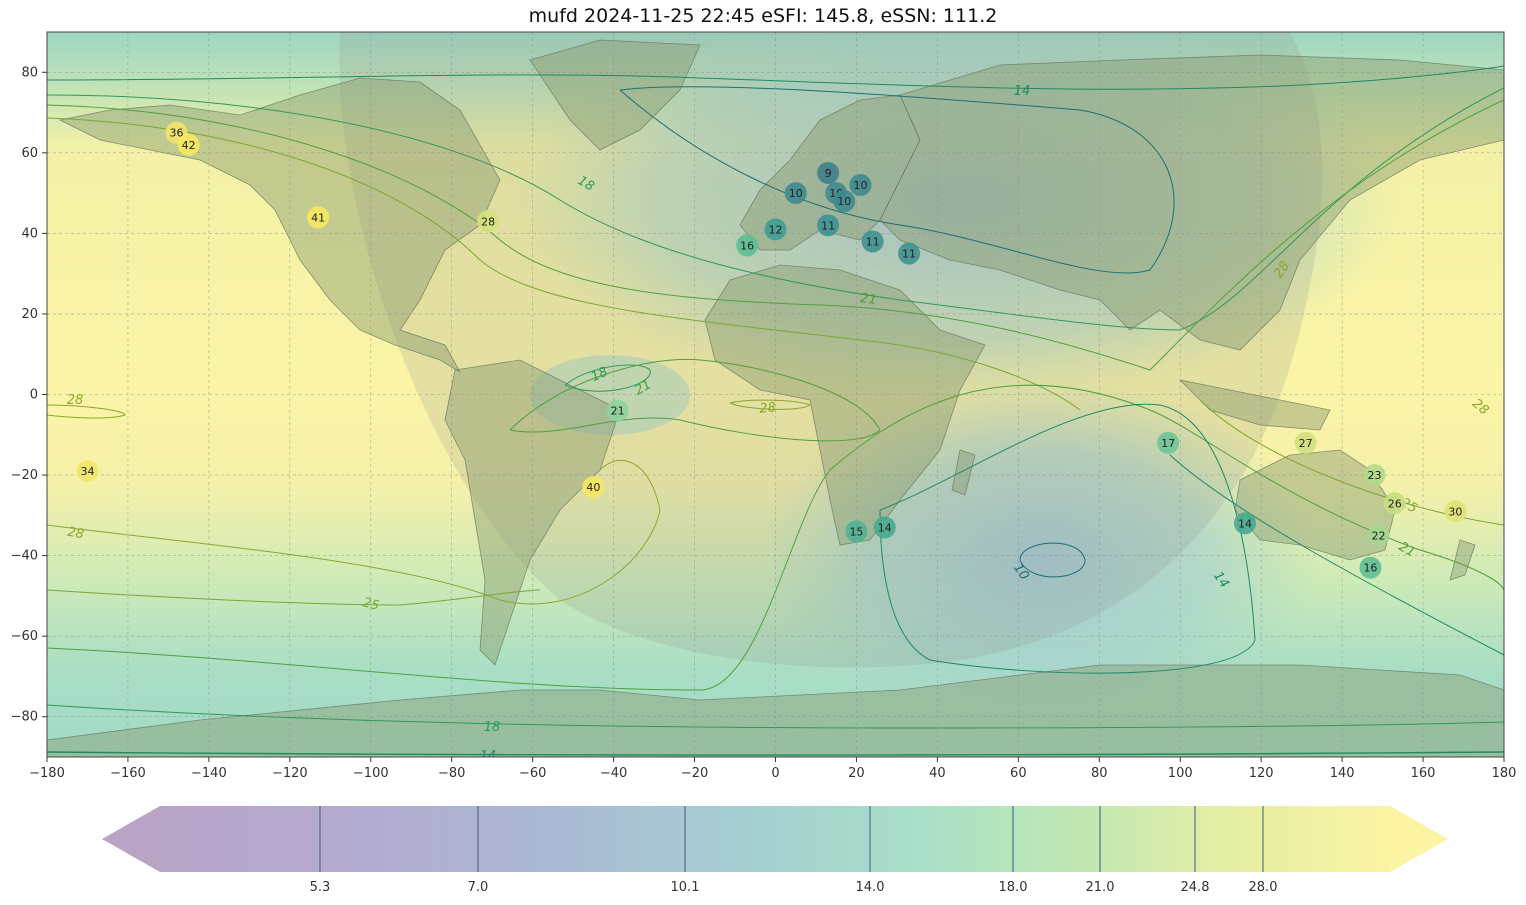  Describe the element at coordinates (1462, 560) in the screenshot. I see `new-zealand` at that location.